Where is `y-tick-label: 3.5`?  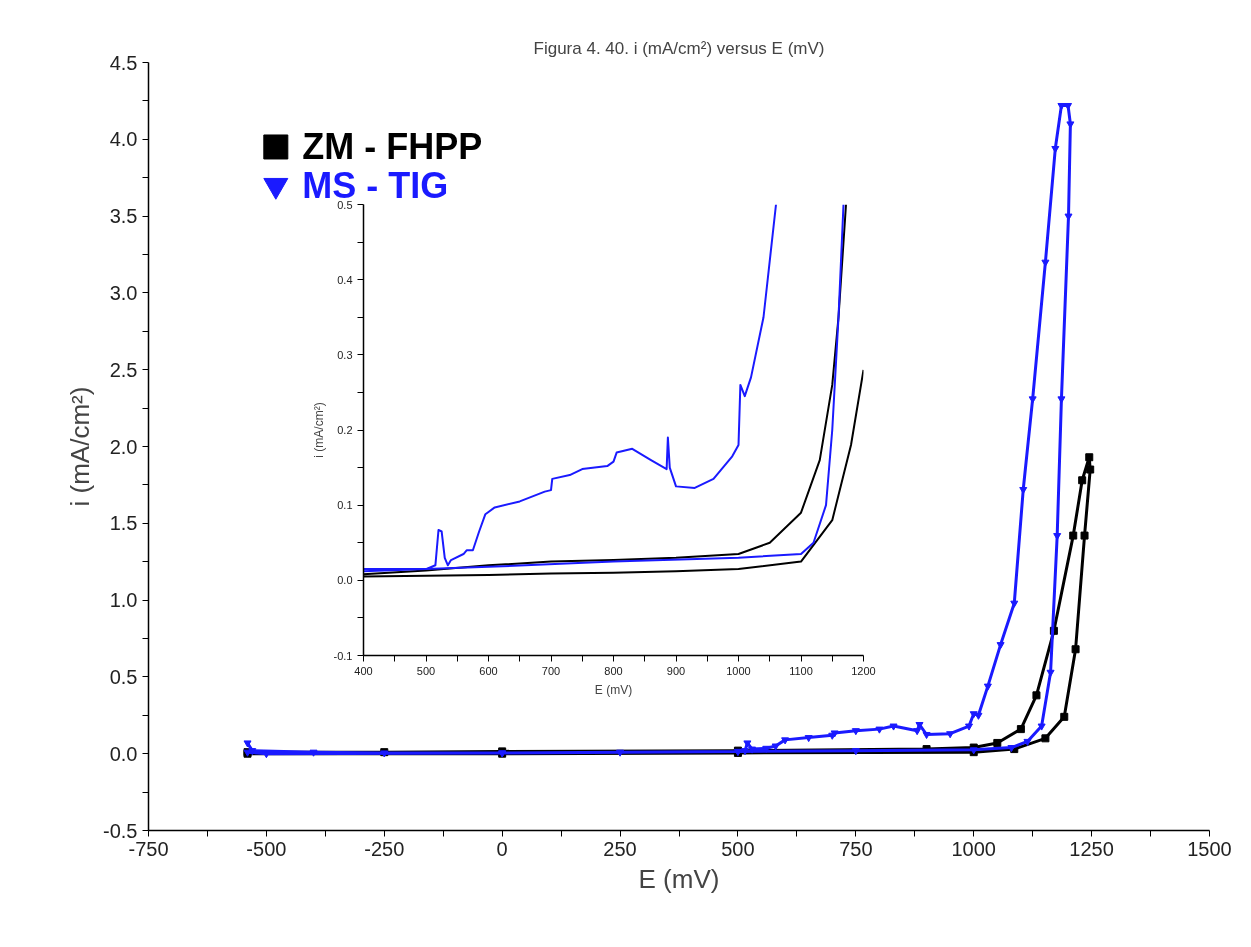 y-tick-label: 3.5 is located at coordinates (123, 216).